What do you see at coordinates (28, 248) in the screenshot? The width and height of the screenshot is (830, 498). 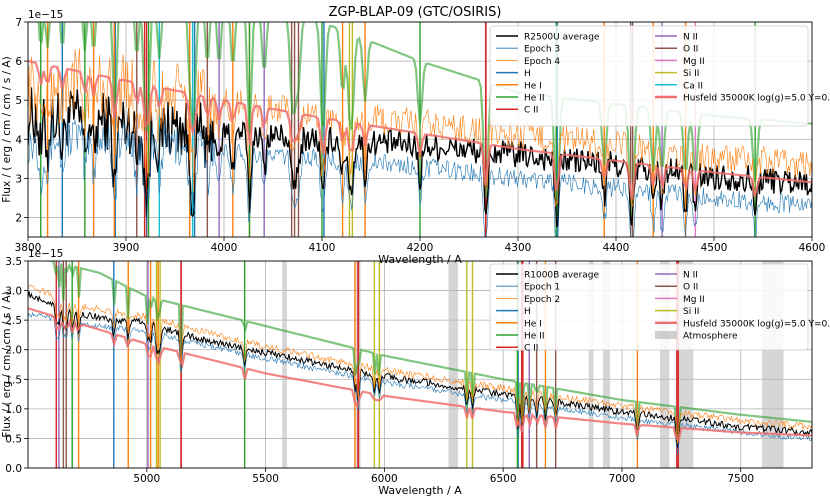 I see `x-tick-label: 3800` at bounding box center [28, 248].